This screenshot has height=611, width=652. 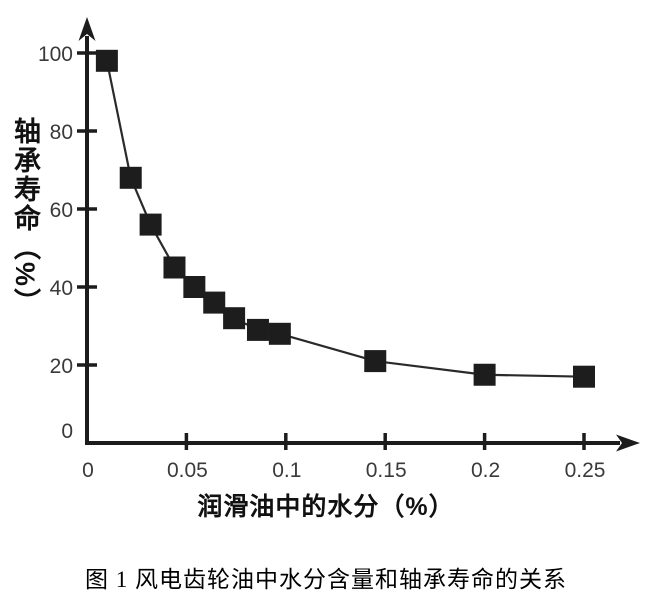 I want to click on figure-caption: 图 1 风电齿轮油中水分含量和轴承寿命的关系, so click(x=326, y=579).